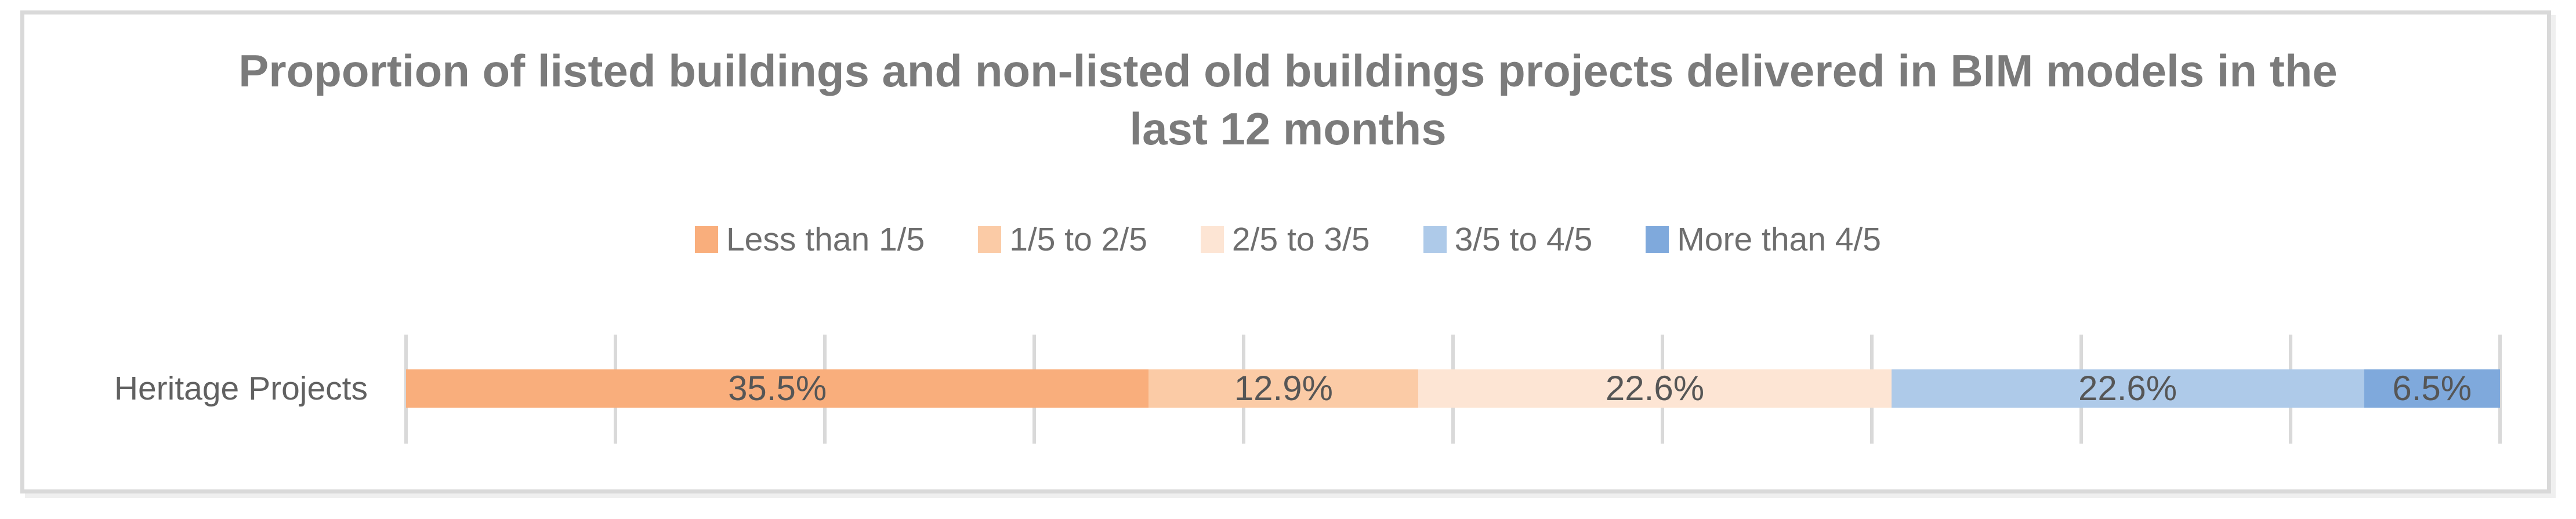 Image resolution: width=2576 pixels, height=519 pixels. What do you see at coordinates (1524, 239) in the screenshot?
I see `legend-item-label: 3/5 to 4/5` at bounding box center [1524, 239].